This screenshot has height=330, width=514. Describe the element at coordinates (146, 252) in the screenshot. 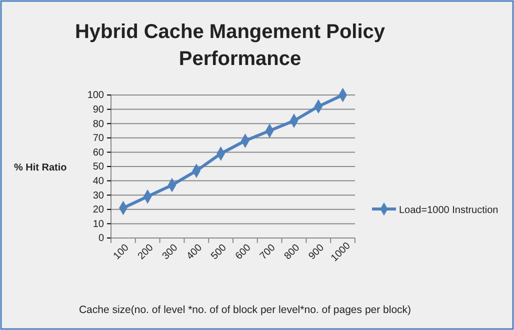

I see `x-tick-label: 200` at that location.